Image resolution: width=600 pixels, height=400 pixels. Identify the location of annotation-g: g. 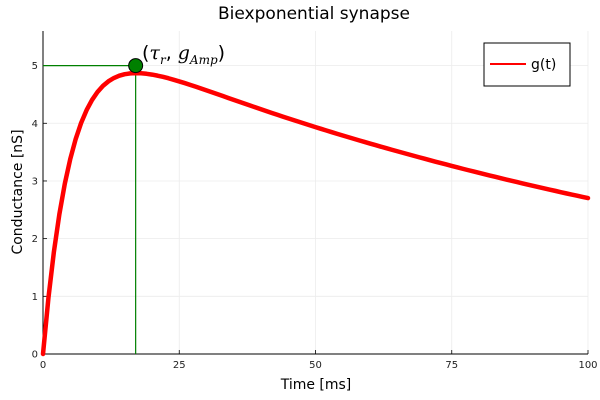
(184, 53).